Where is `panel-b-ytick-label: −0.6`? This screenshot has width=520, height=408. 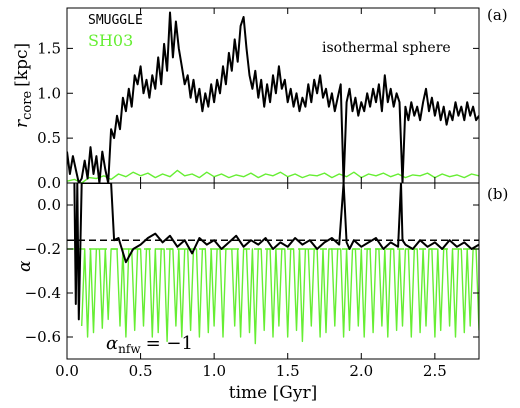
panel-b-ytick-label: −0.6 is located at coordinates (43, 337).